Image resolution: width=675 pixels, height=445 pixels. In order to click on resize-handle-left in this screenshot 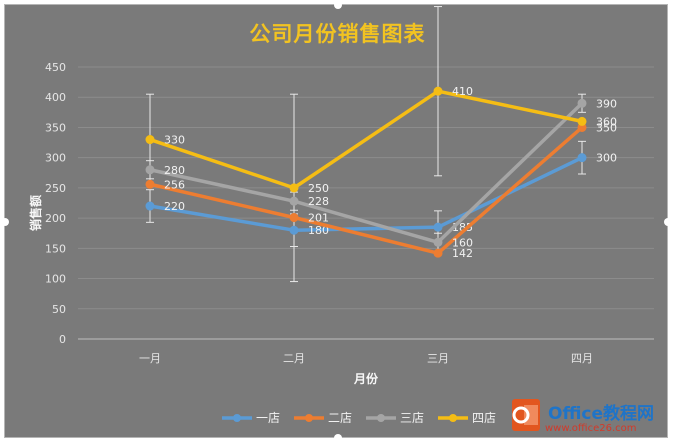, I will do `click(5, 222)`.